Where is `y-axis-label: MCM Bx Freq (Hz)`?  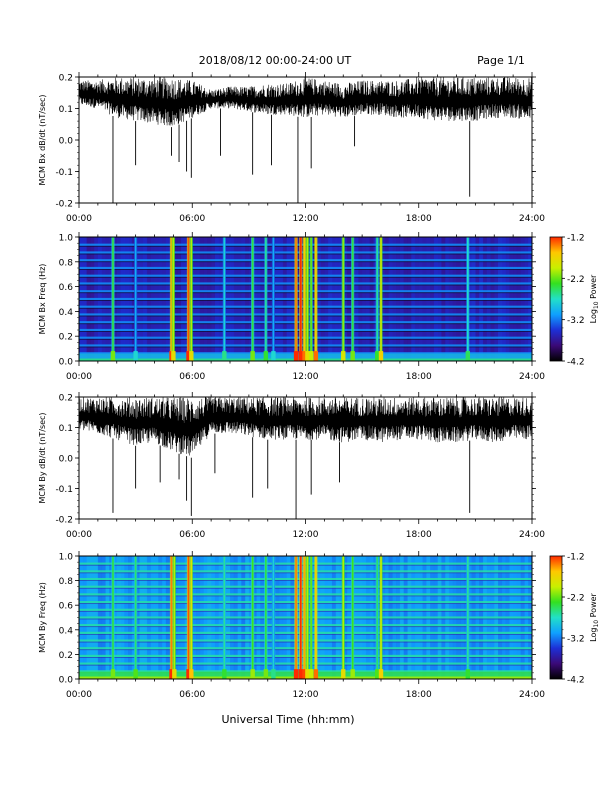
y-axis-label: MCM Bx Freq (Hz) is located at coordinates (42, 299).